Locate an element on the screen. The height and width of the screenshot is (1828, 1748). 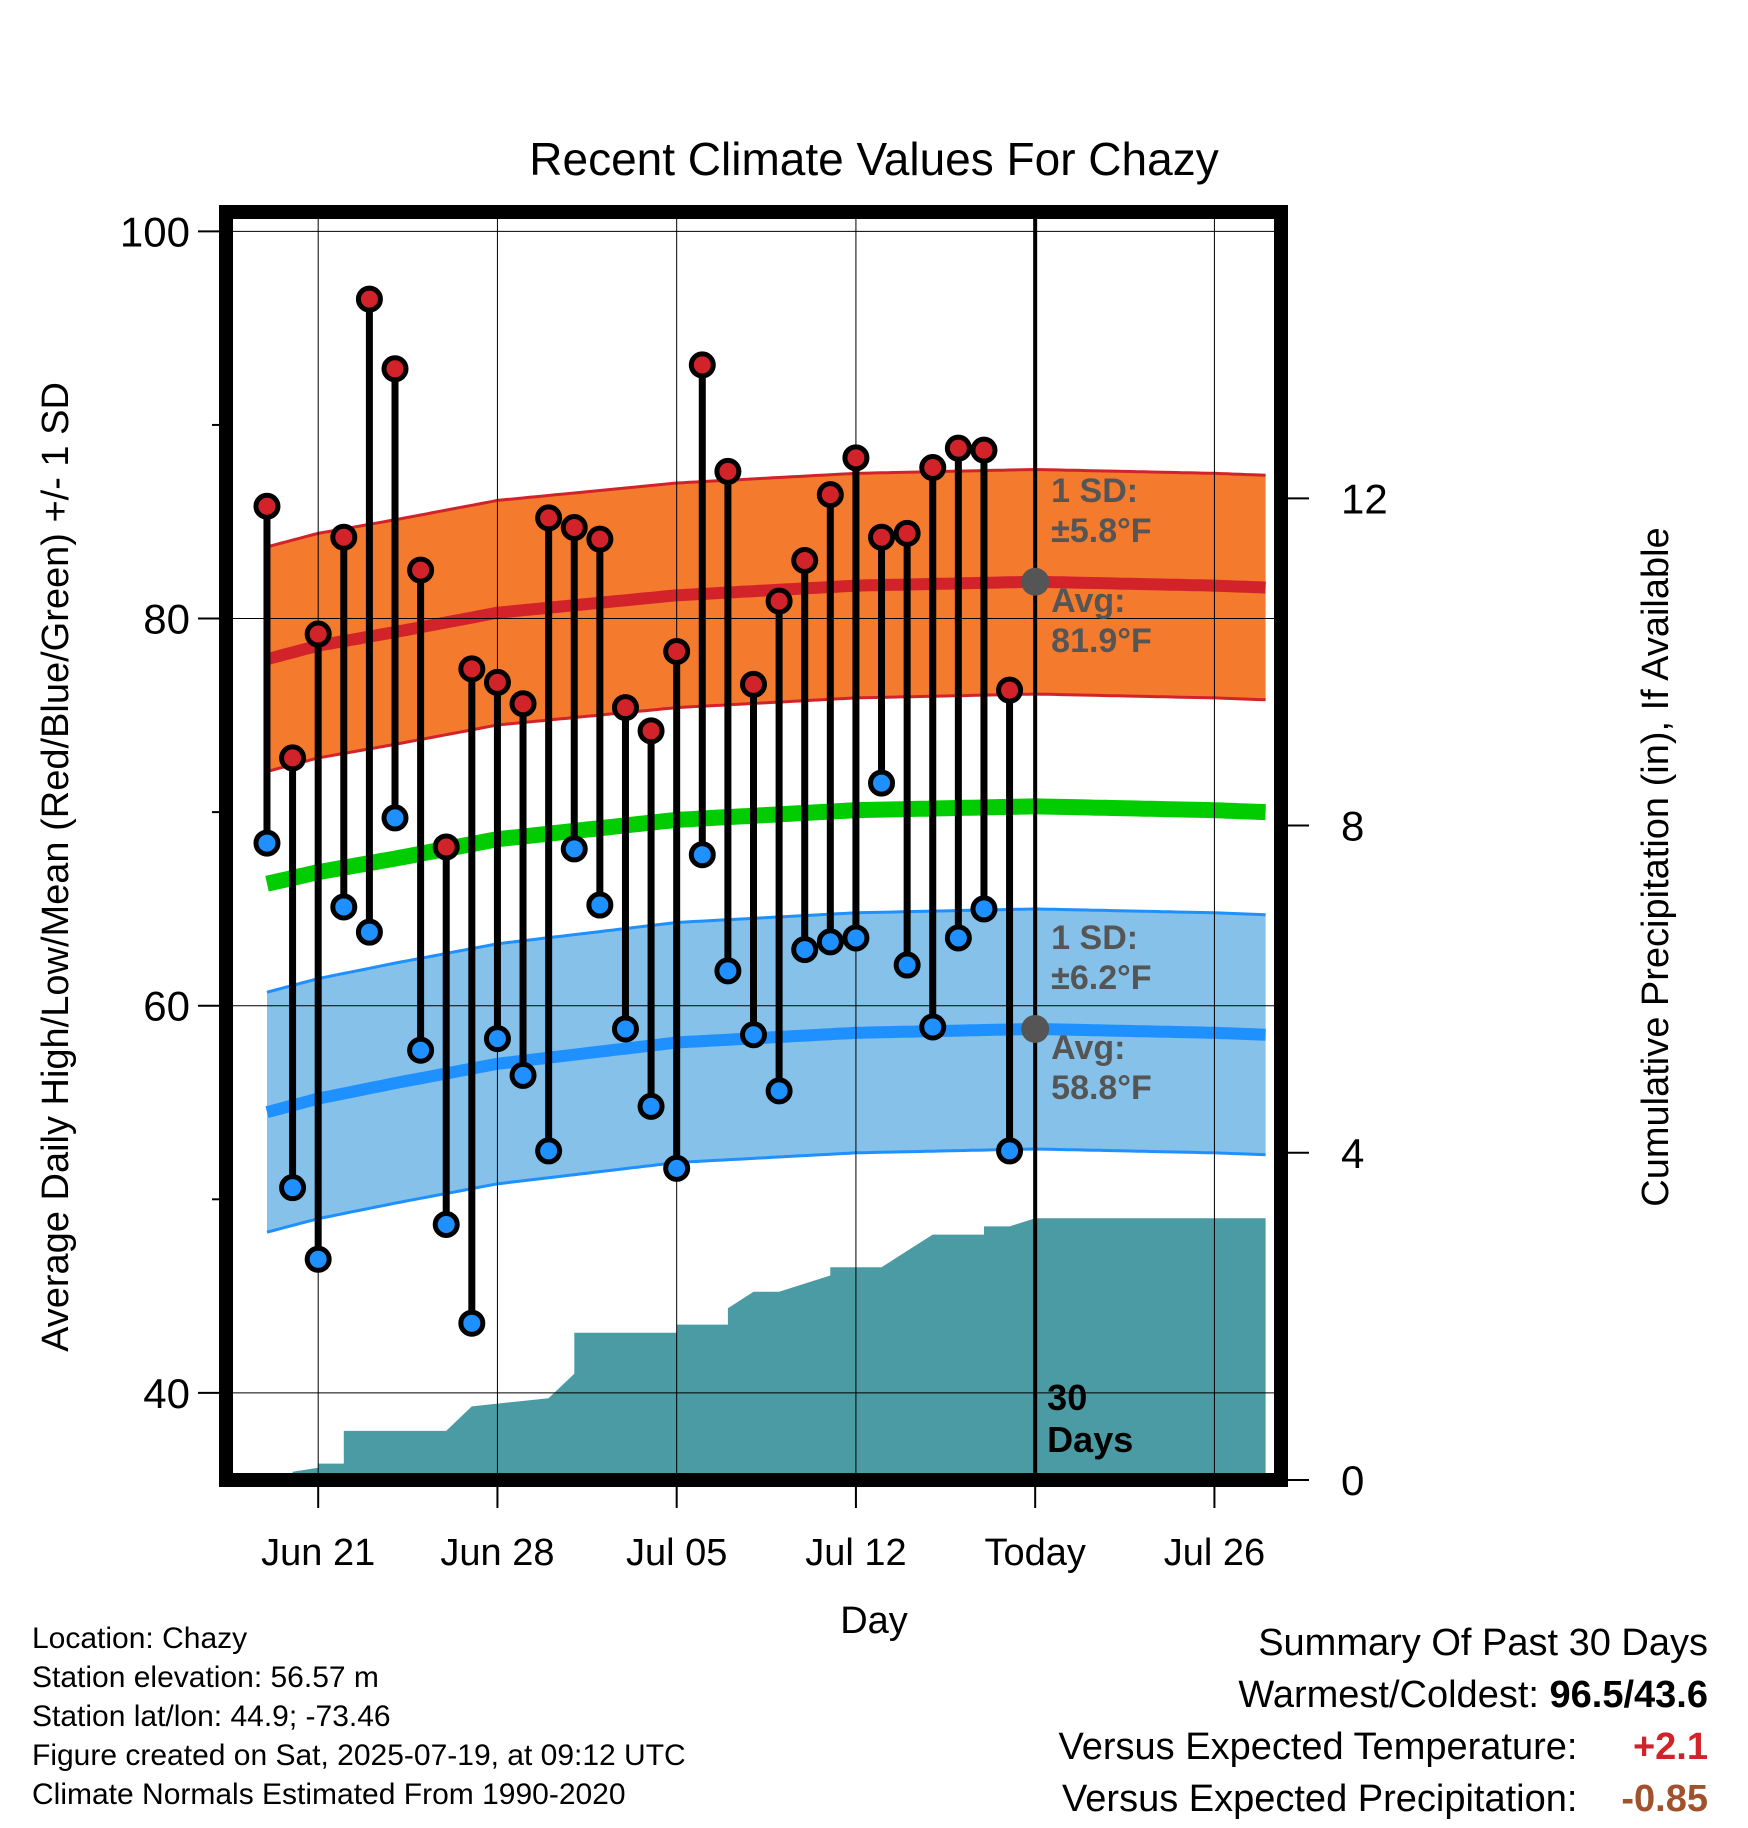
normal-mean-line is located at coordinates (765, 845).